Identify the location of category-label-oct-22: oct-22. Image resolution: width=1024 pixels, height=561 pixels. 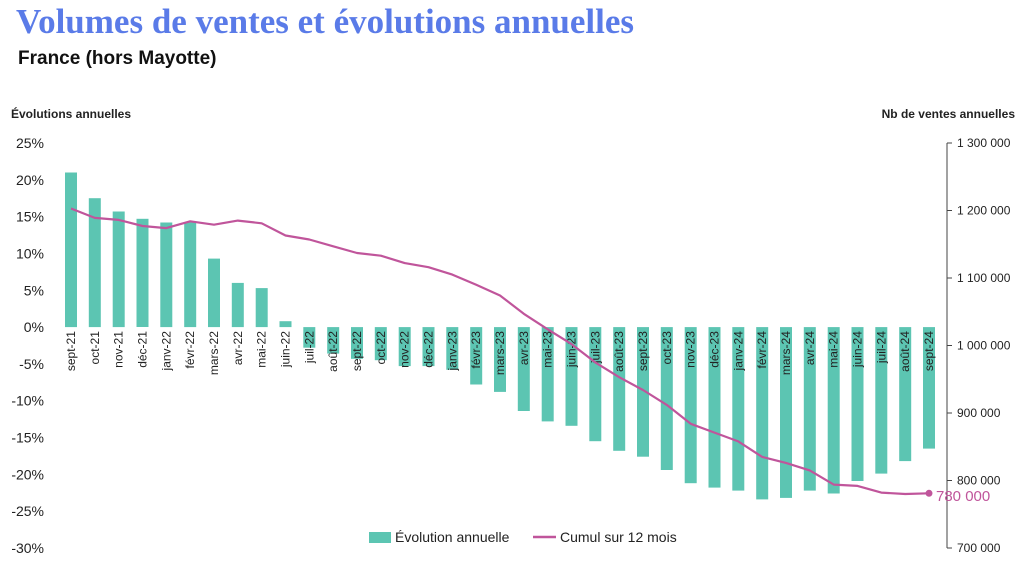
(381, 348).